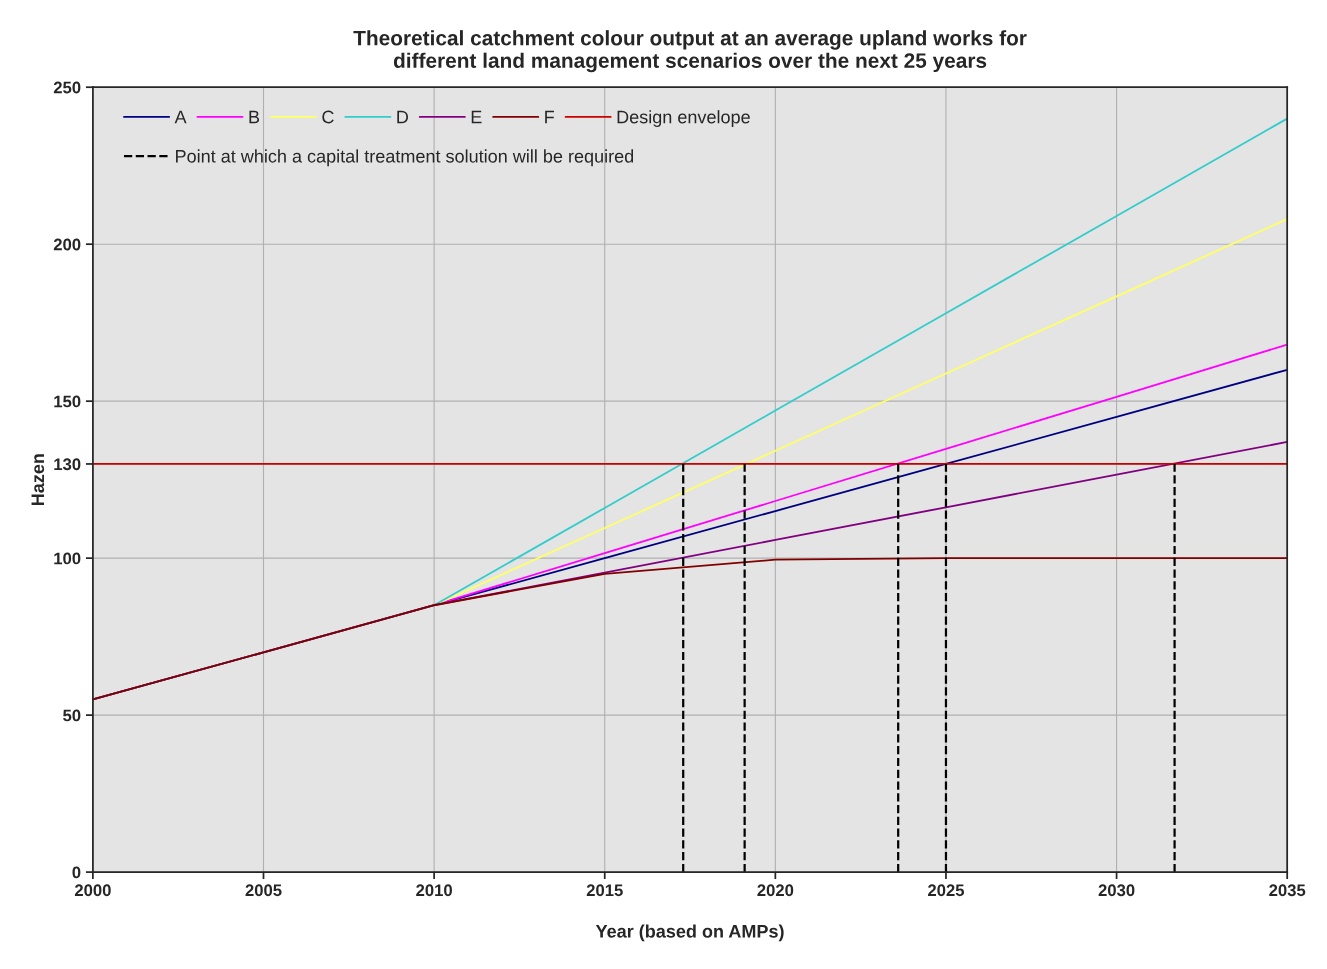  Describe the element at coordinates (67, 244) in the screenshot. I see `y-tick-label: 200` at that location.